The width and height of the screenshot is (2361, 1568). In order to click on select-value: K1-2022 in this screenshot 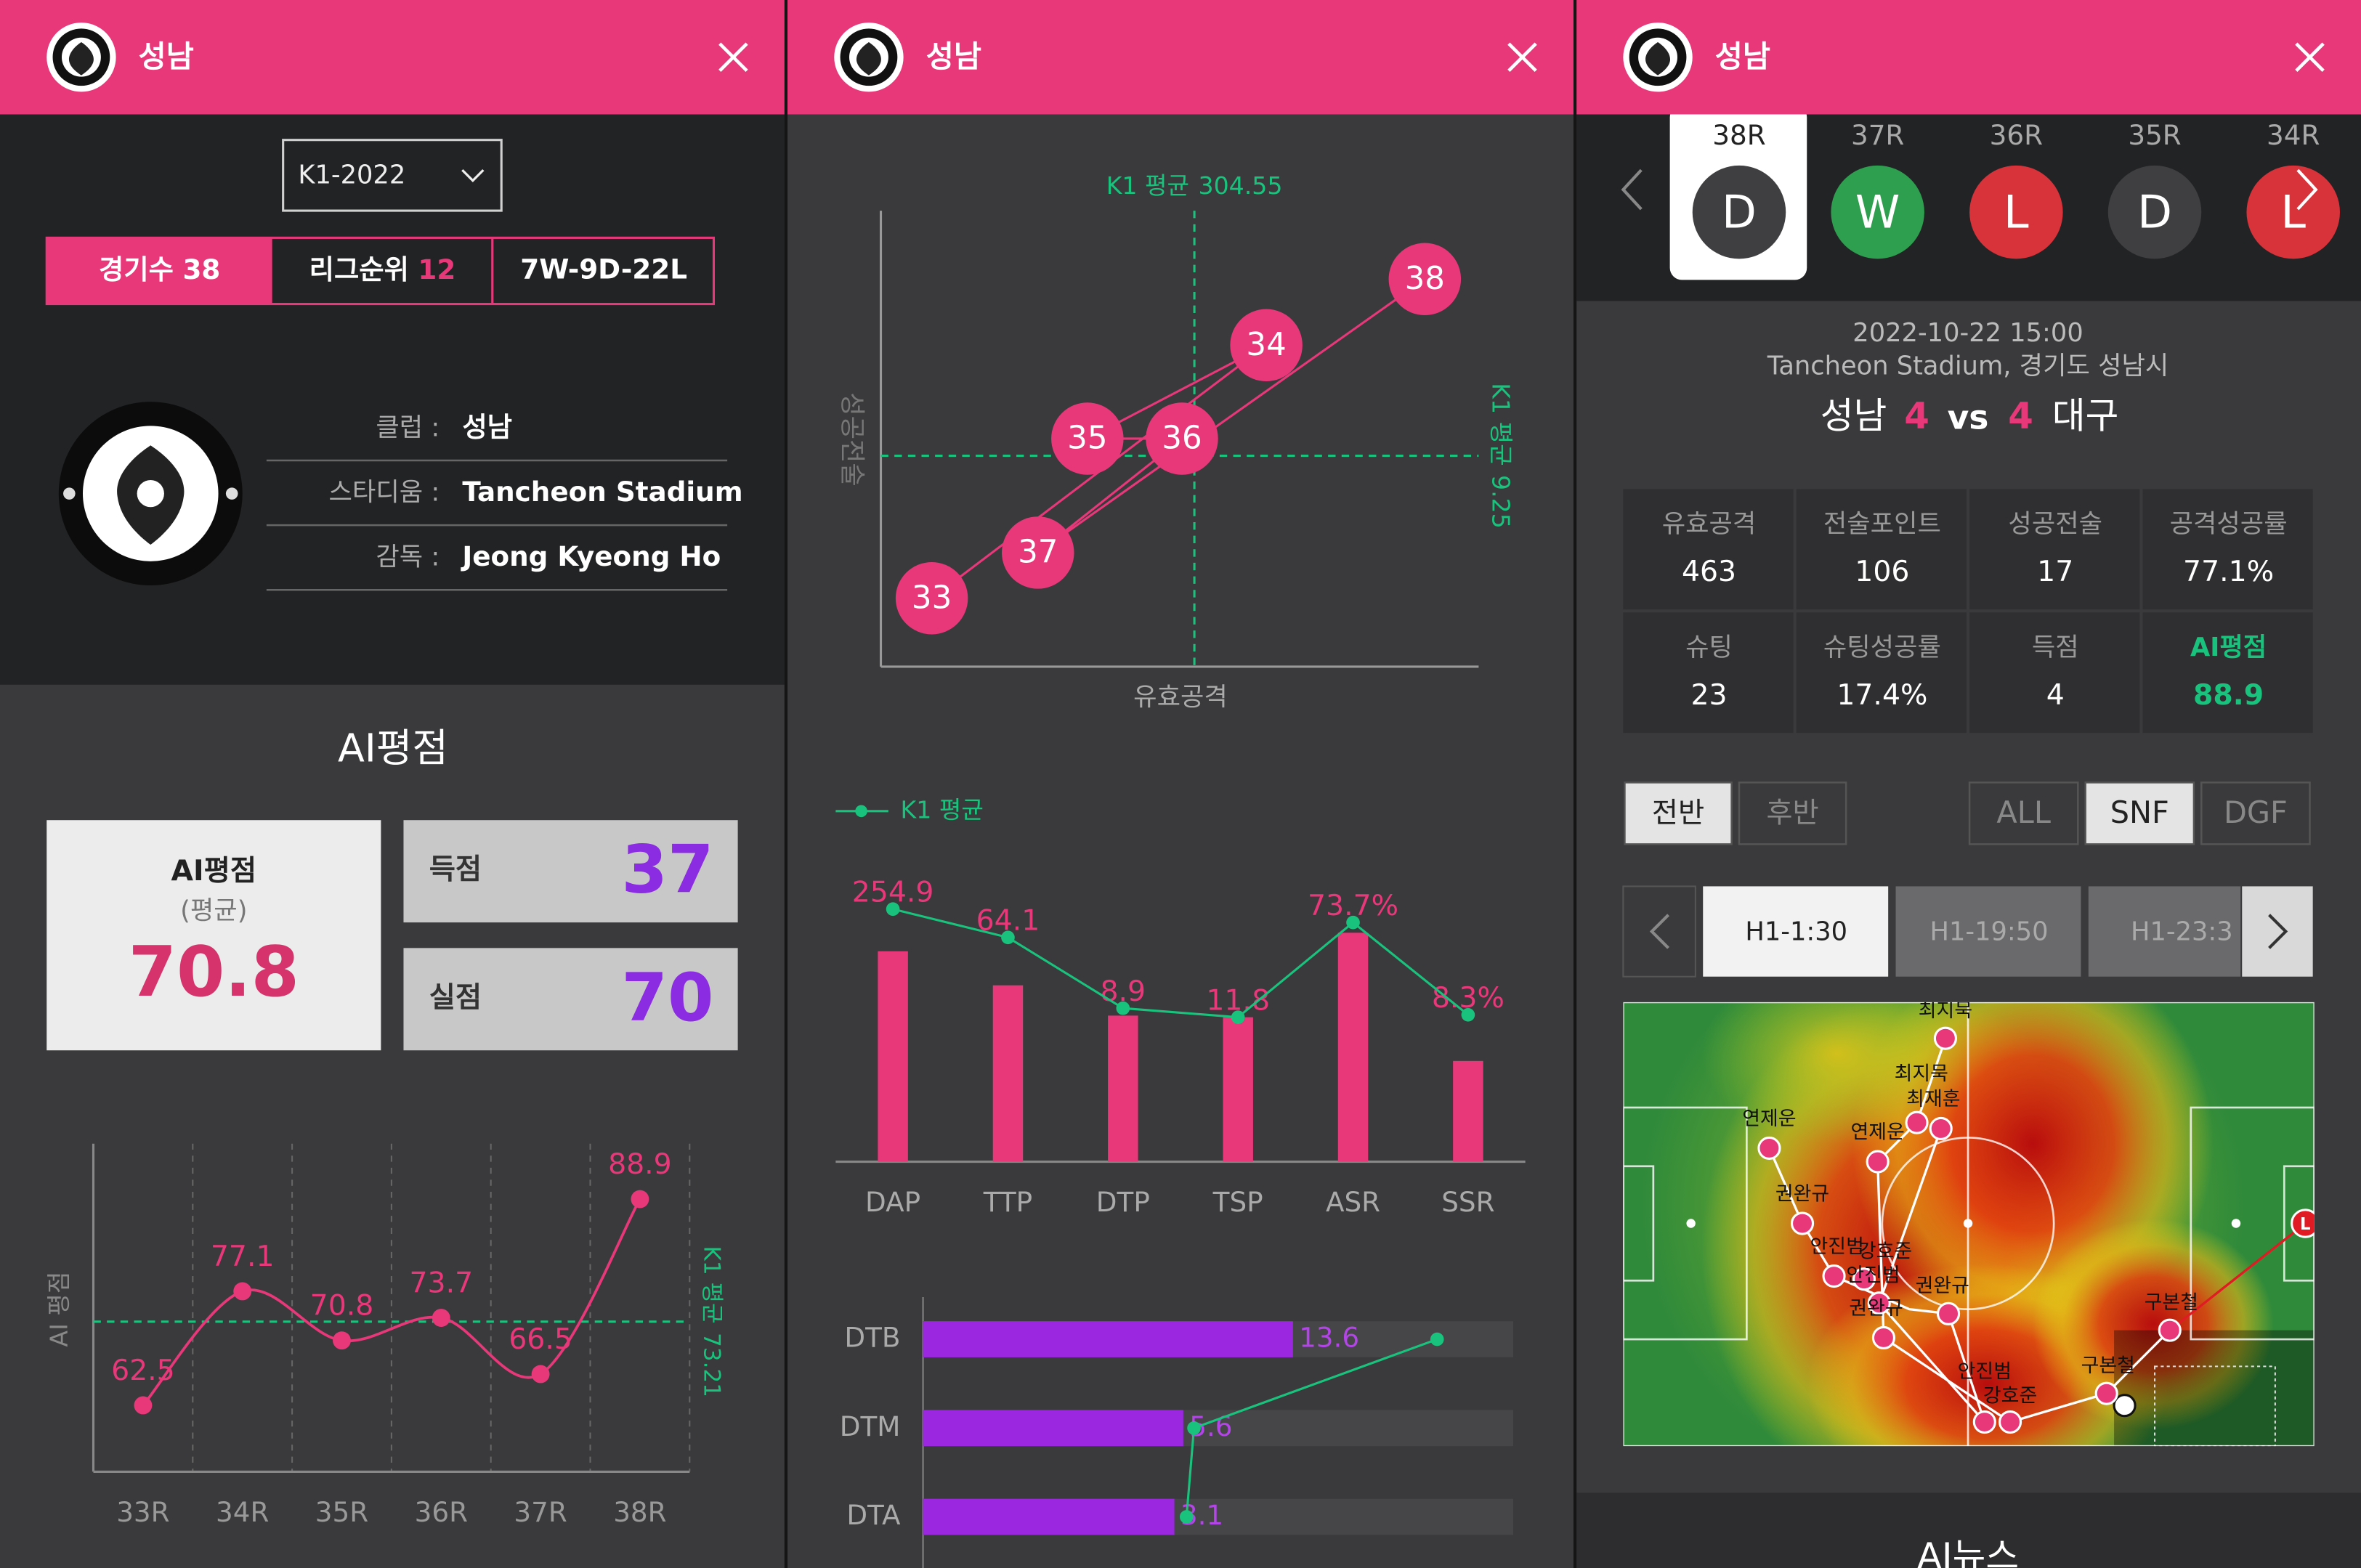, I will do `click(351, 175)`.